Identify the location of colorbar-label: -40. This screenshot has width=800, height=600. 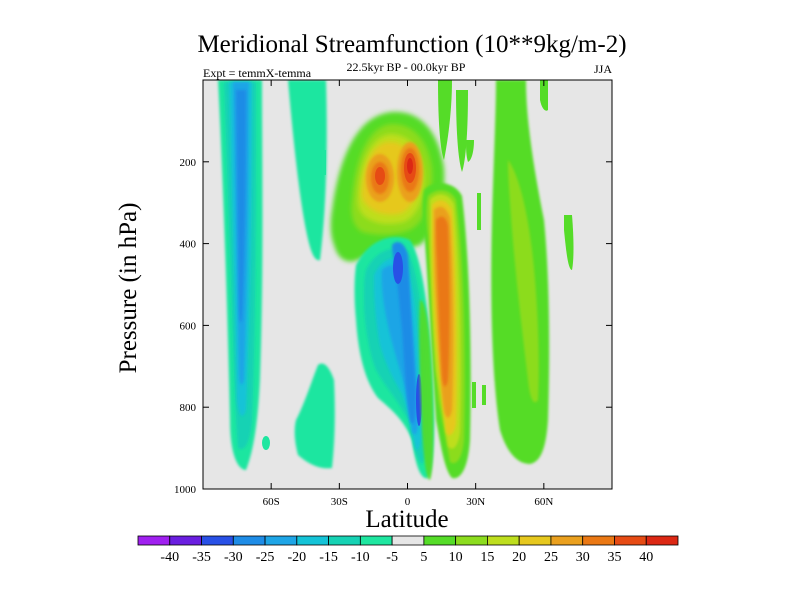
(169, 557).